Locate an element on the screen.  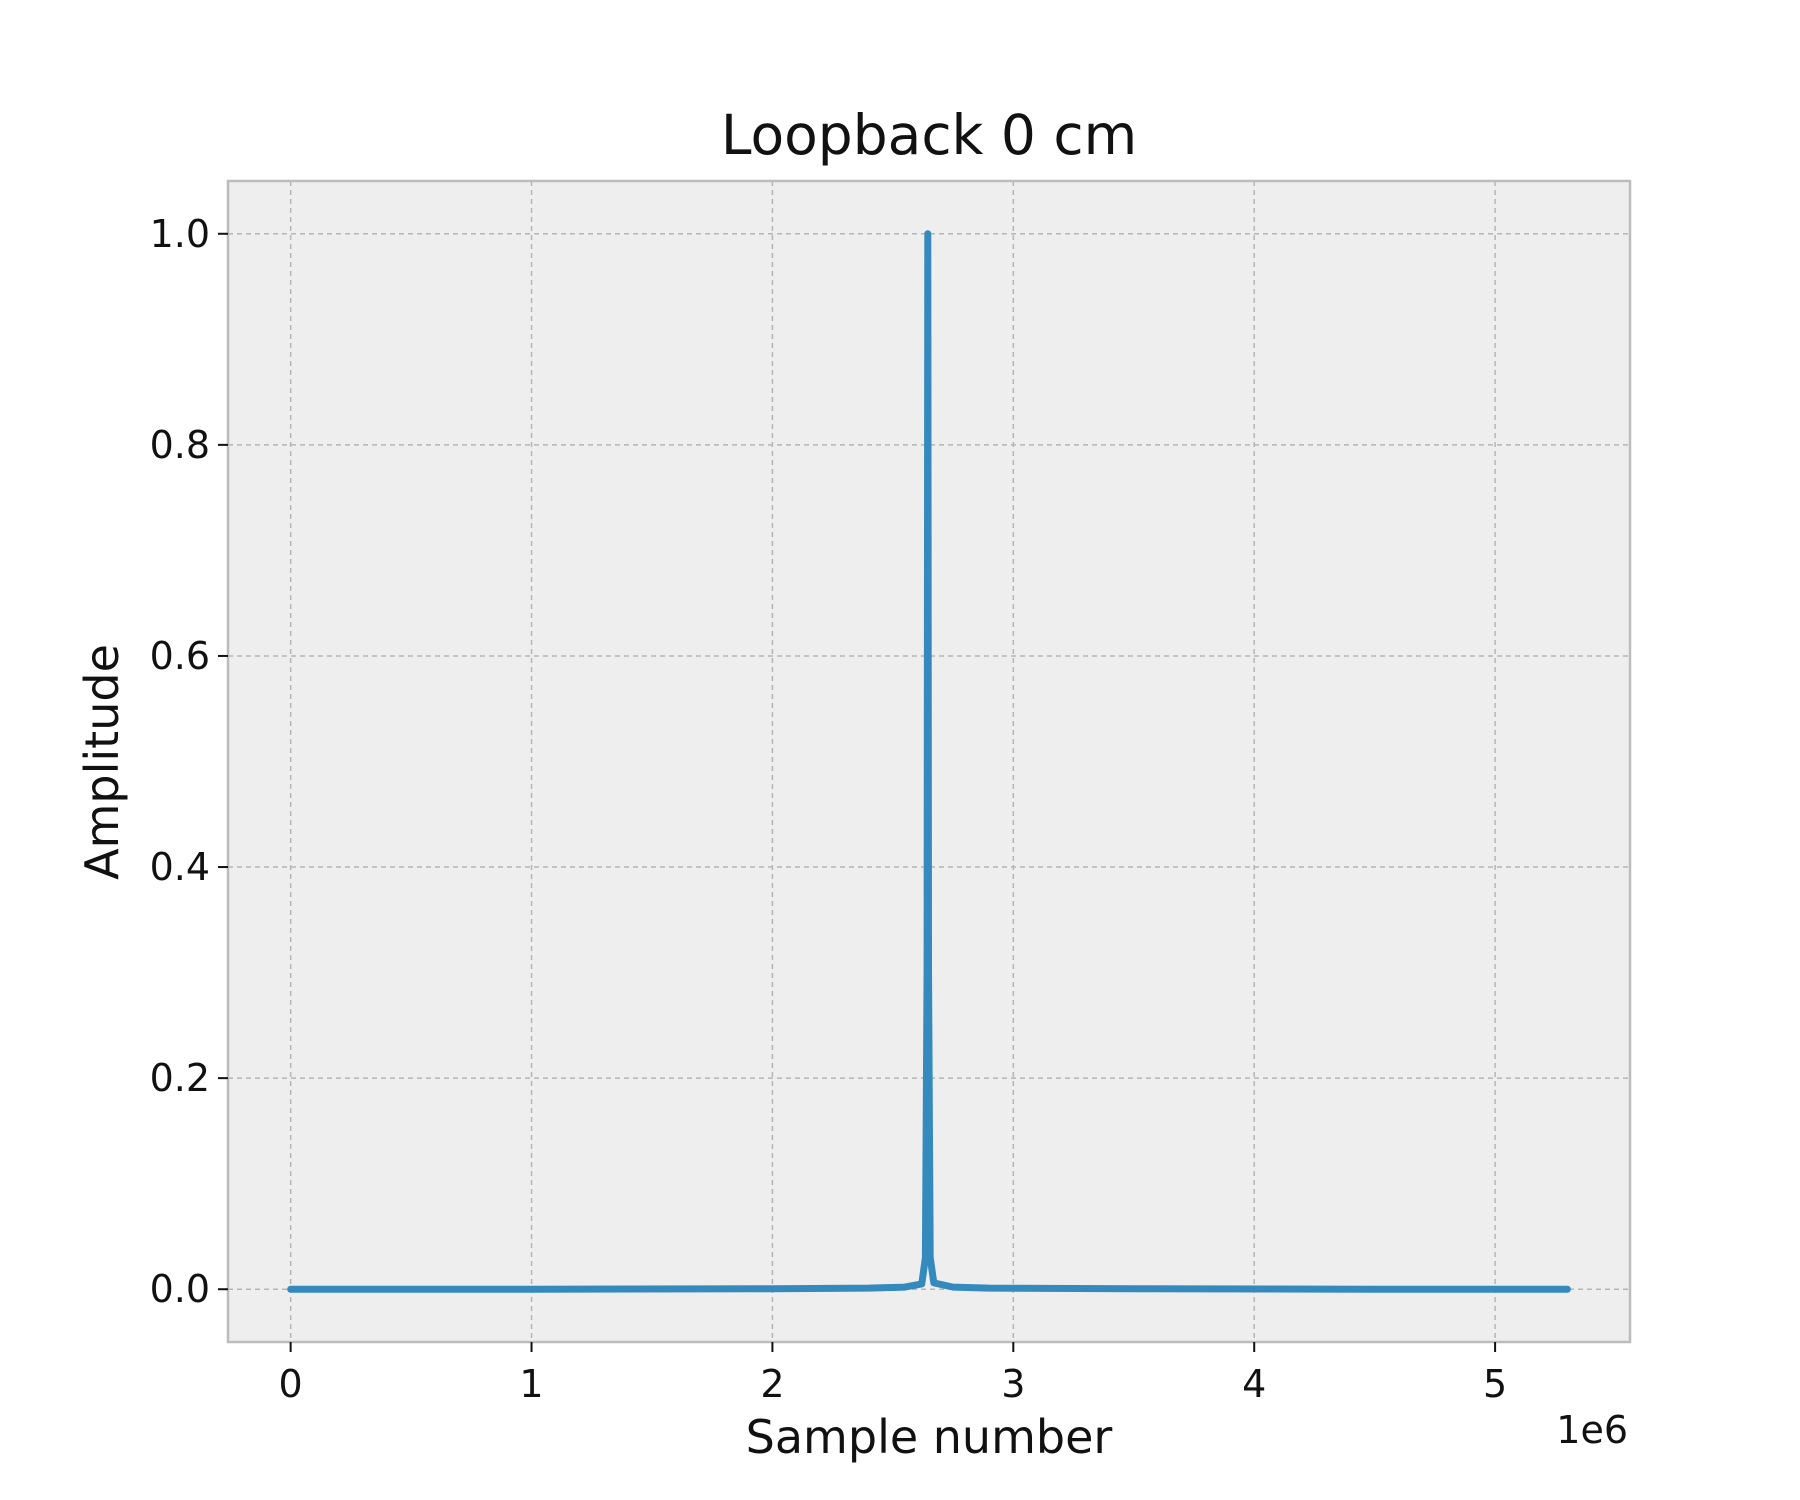
x-axis-label: Sample number is located at coordinates (929, 1437).